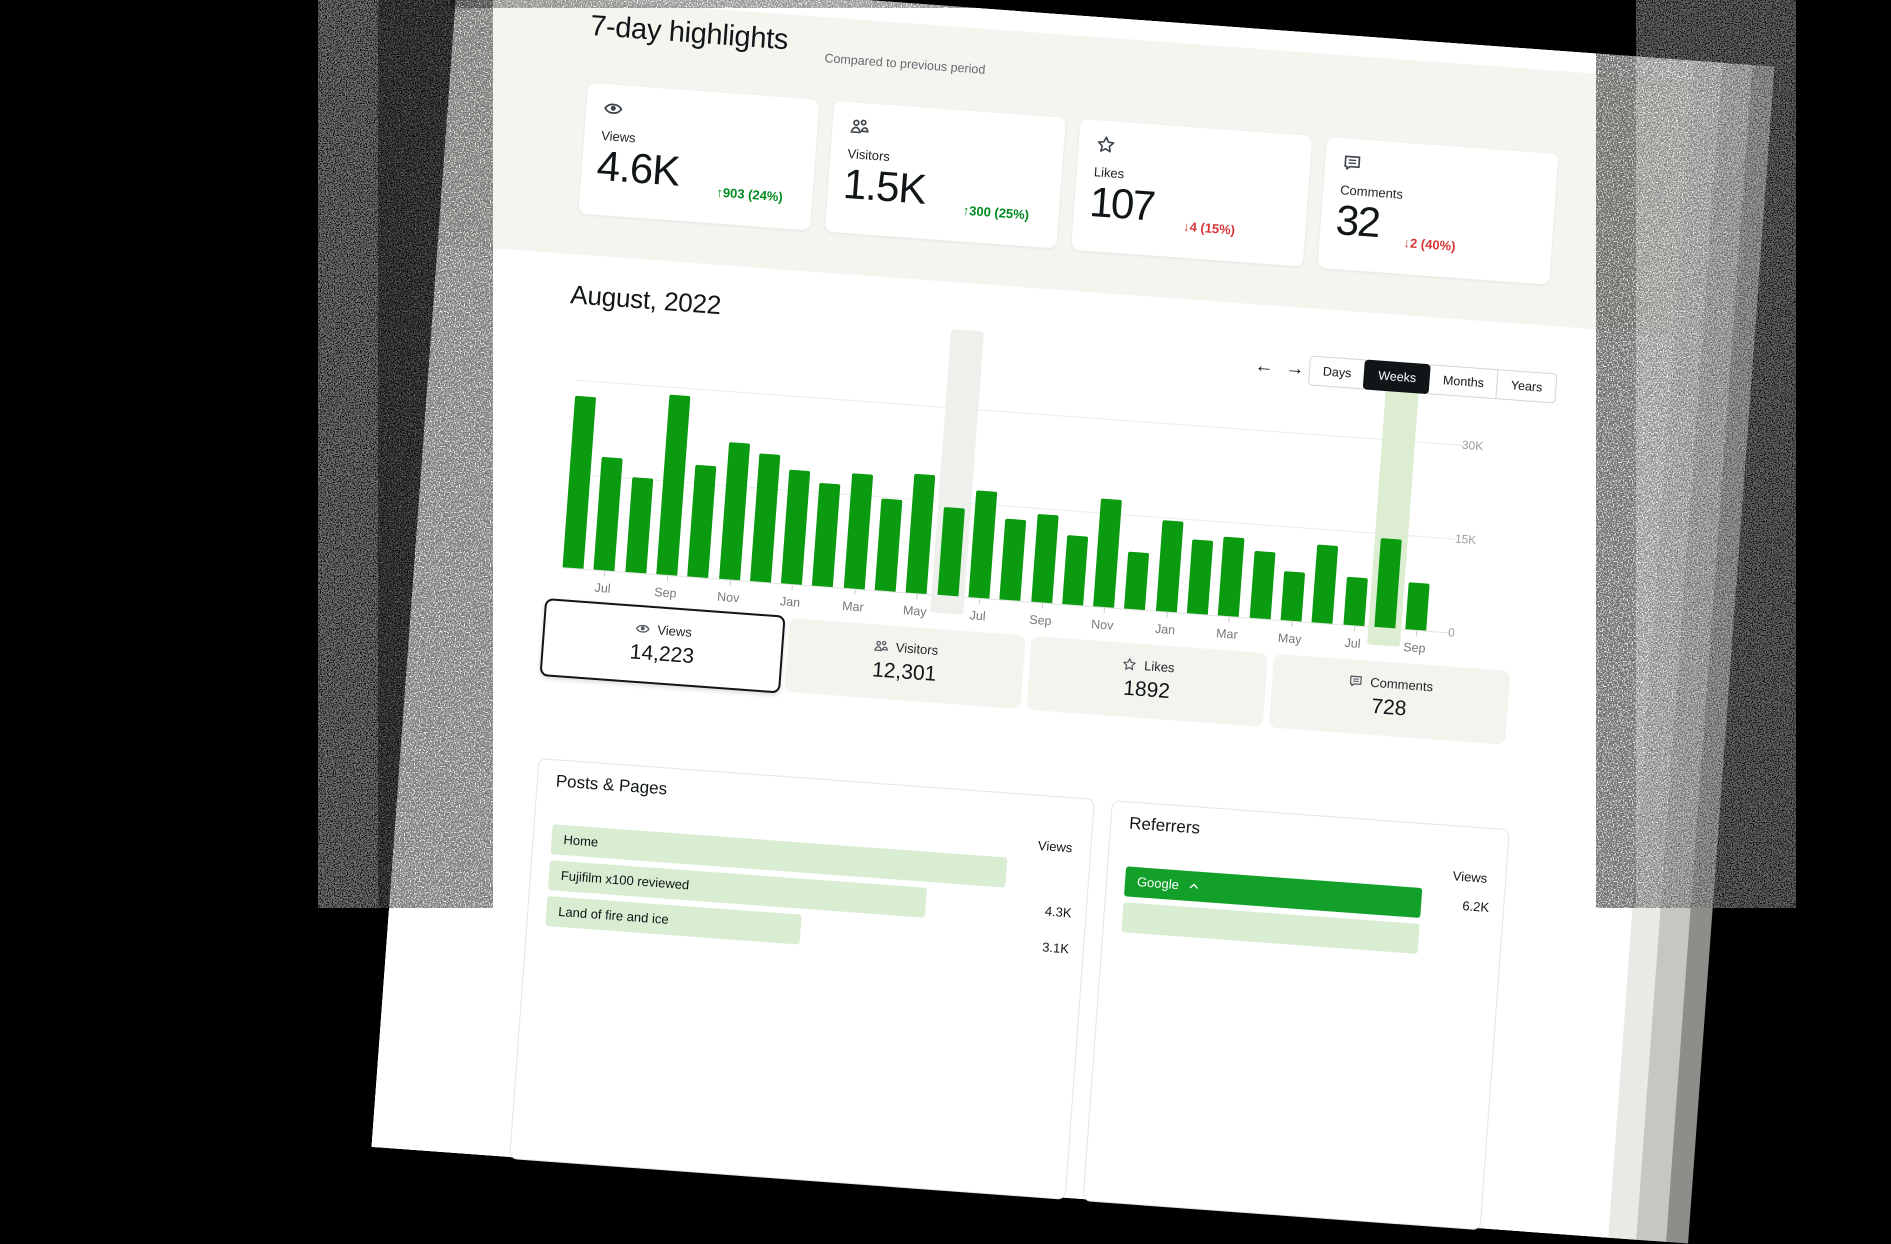 This screenshot has height=1244, width=1891. What do you see at coordinates (1169, 566) in the screenshot?
I see `chart-bar-jan-2022` at bounding box center [1169, 566].